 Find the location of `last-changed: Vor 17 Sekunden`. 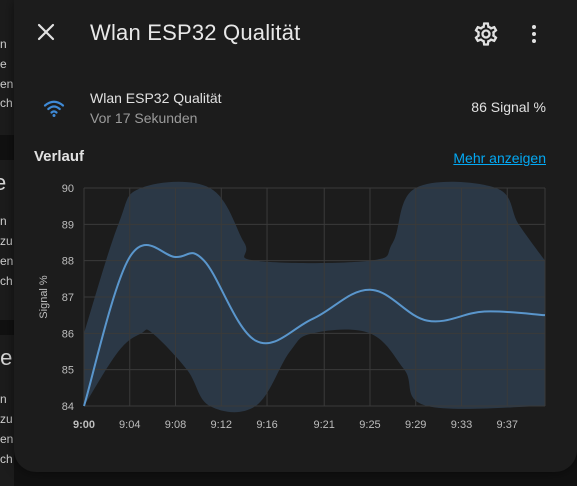

last-changed: Vor 17 Sekunden is located at coordinates (144, 118).